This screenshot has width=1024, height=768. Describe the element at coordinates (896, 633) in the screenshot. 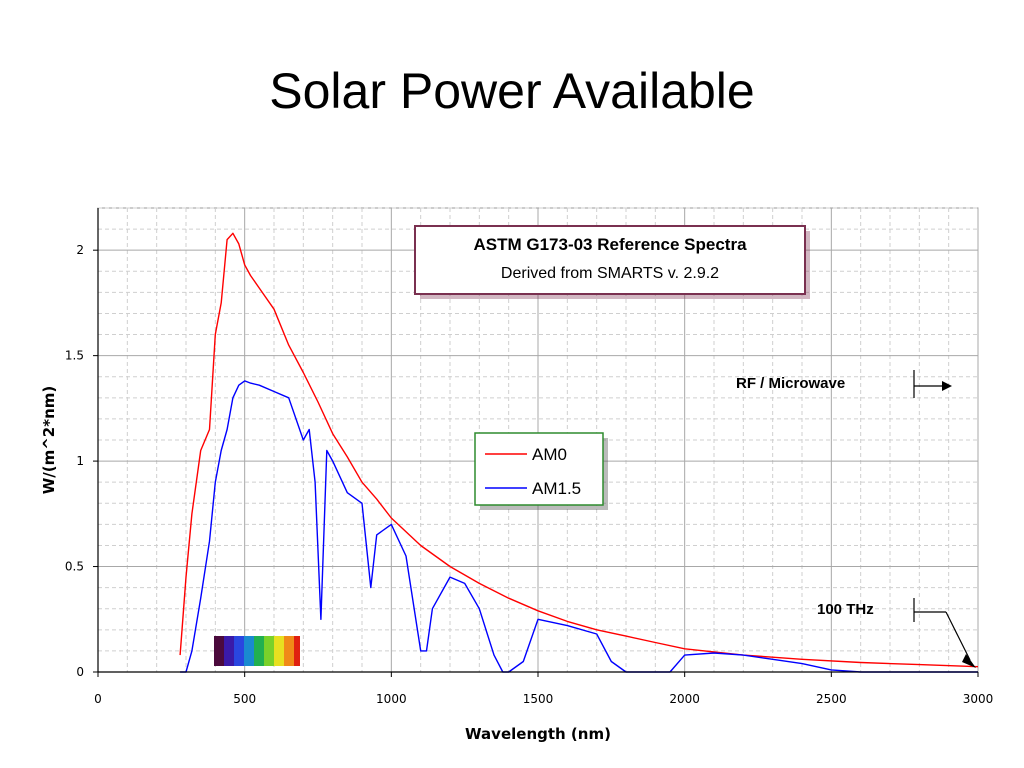

I see `thz-annotation: 100 THz` at that location.